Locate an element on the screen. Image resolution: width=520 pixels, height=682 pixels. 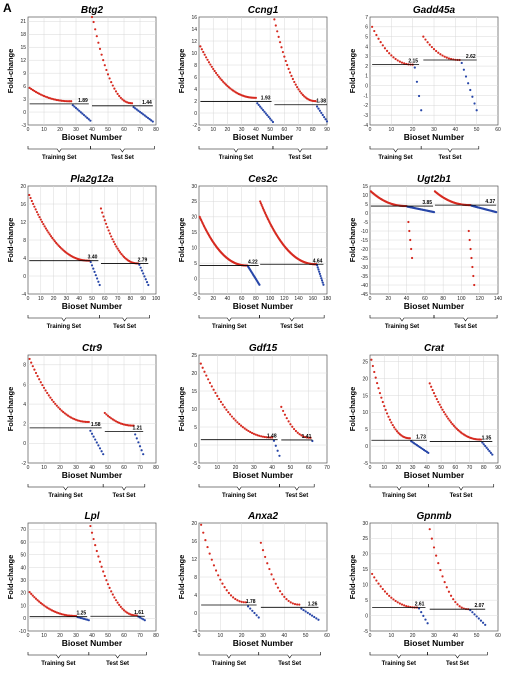
chart-ccng1-xtick: 50 is located at coordinates (270, 130).